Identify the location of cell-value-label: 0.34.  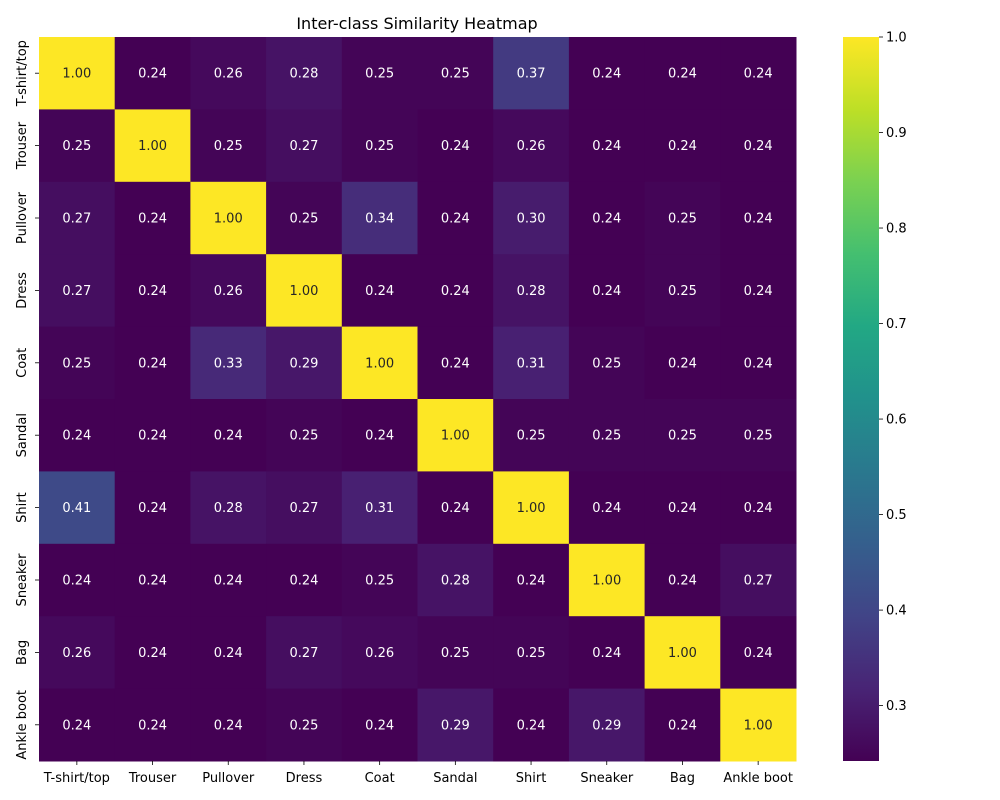
(379, 219).